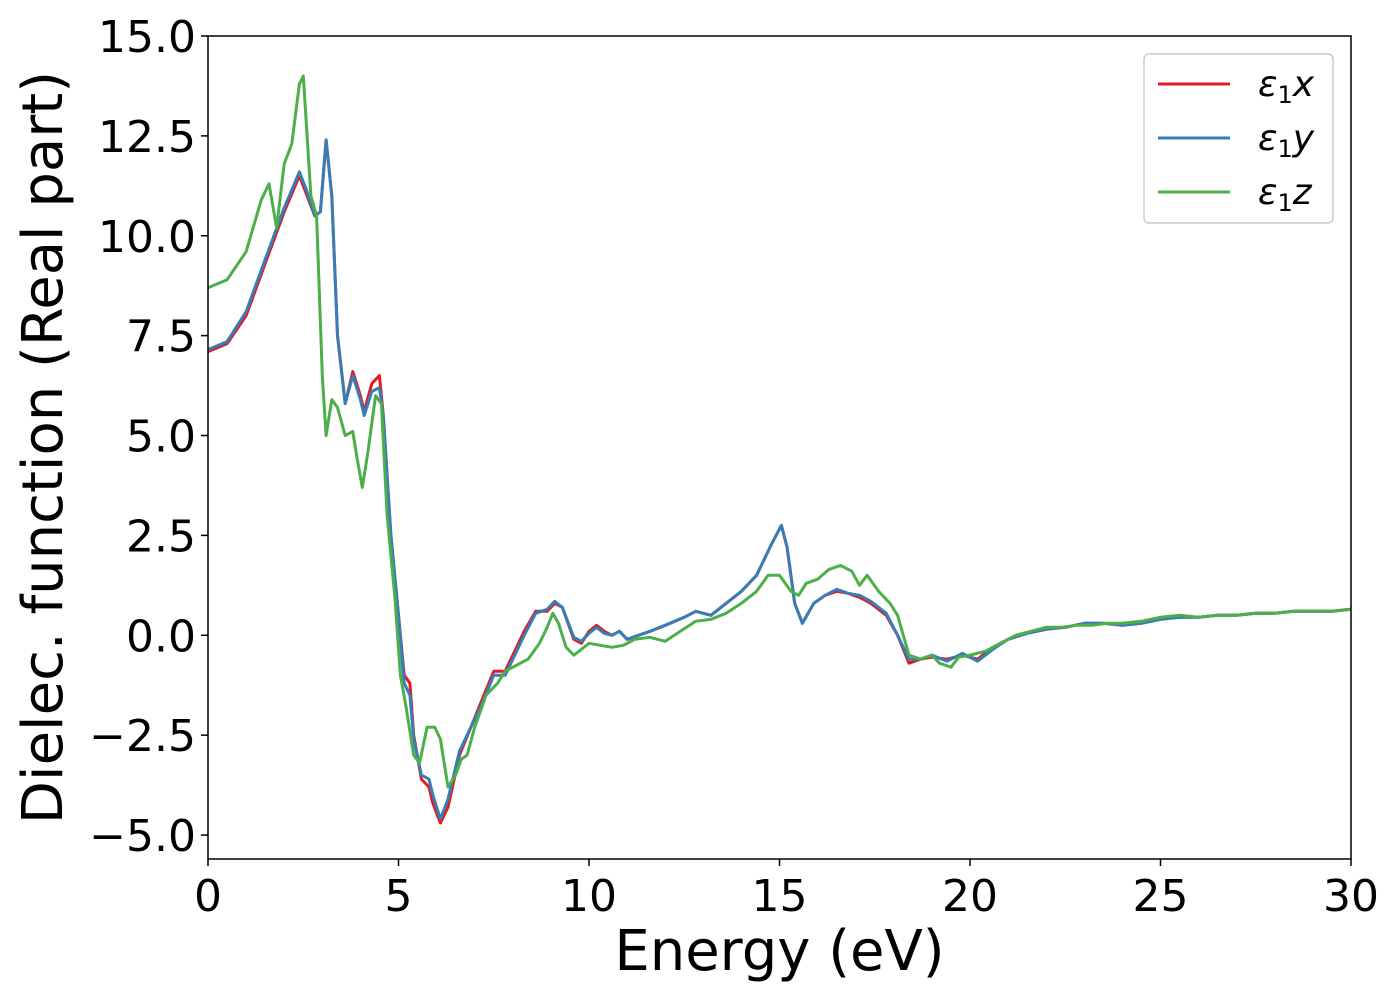 The height and width of the screenshot is (1000, 1400). What do you see at coordinates (779, 951) in the screenshot?
I see `x-axis-title: Energy (eV)` at bounding box center [779, 951].